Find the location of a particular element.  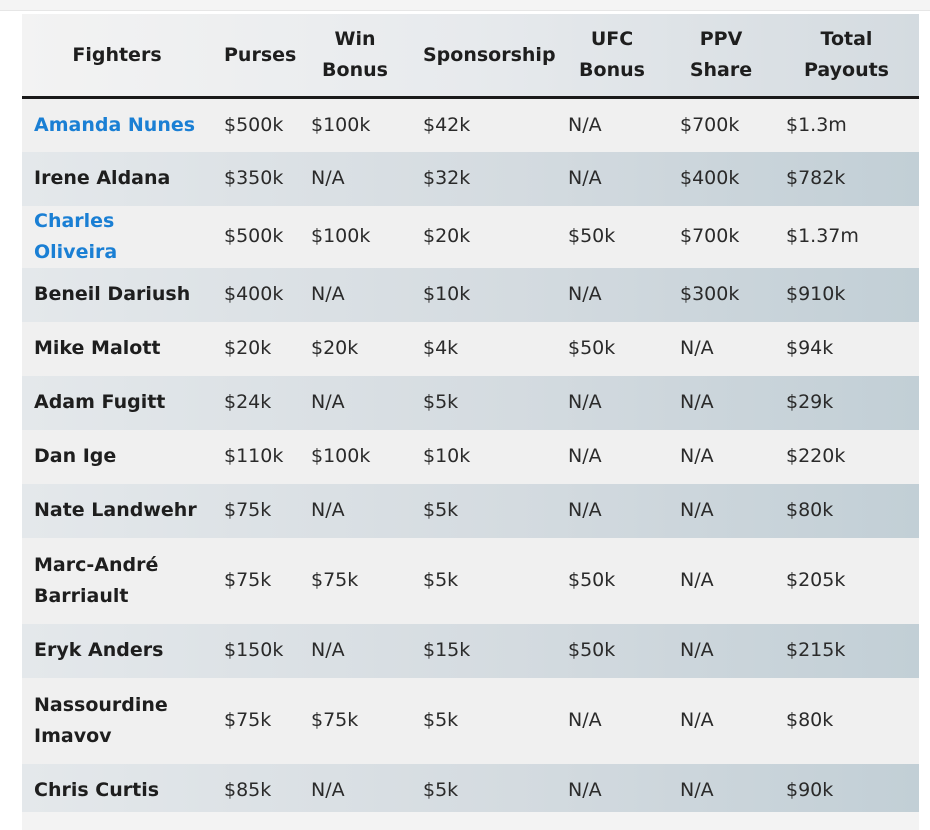

header-purses: Purses is located at coordinates (255, 56).